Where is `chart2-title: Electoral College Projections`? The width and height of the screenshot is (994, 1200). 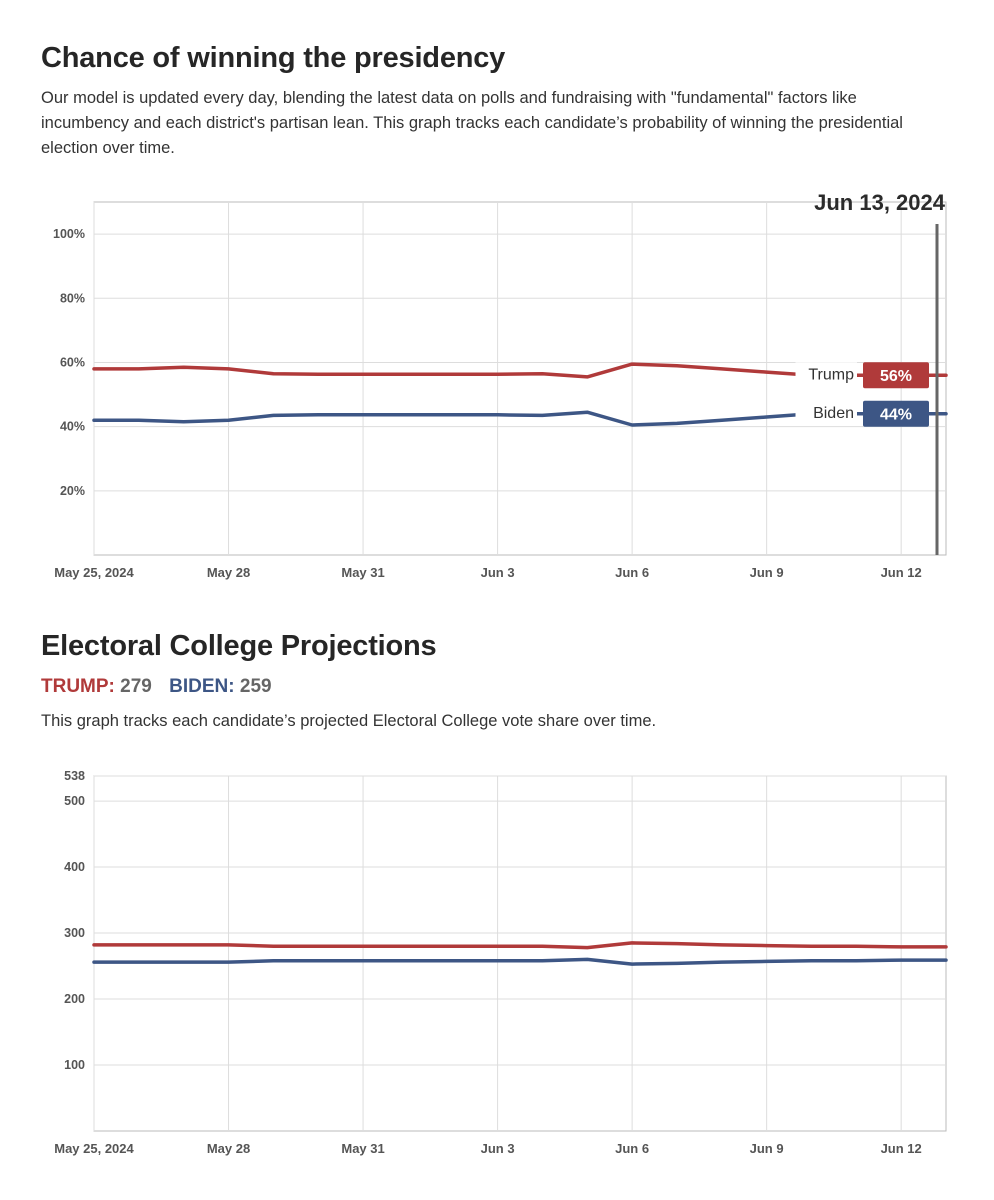 chart2-title: Electoral College Projections is located at coordinates (239, 646).